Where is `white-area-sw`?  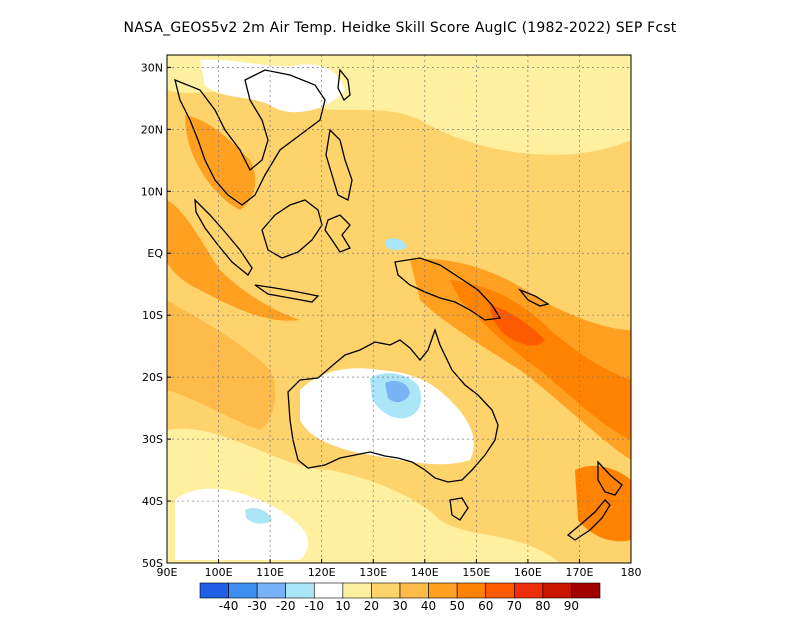 white-area-sw is located at coordinates (242, 524).